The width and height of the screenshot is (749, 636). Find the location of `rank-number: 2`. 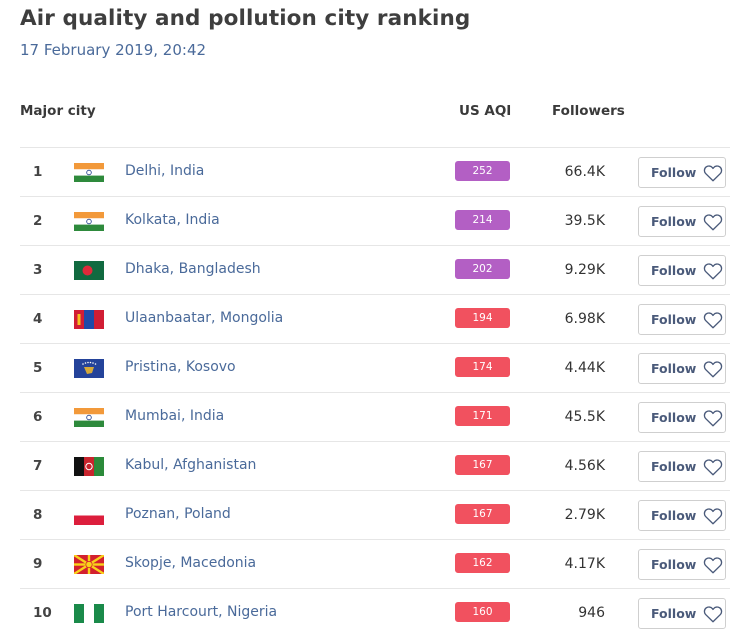

rank-number: 2 is located at coordinates (38, 221).